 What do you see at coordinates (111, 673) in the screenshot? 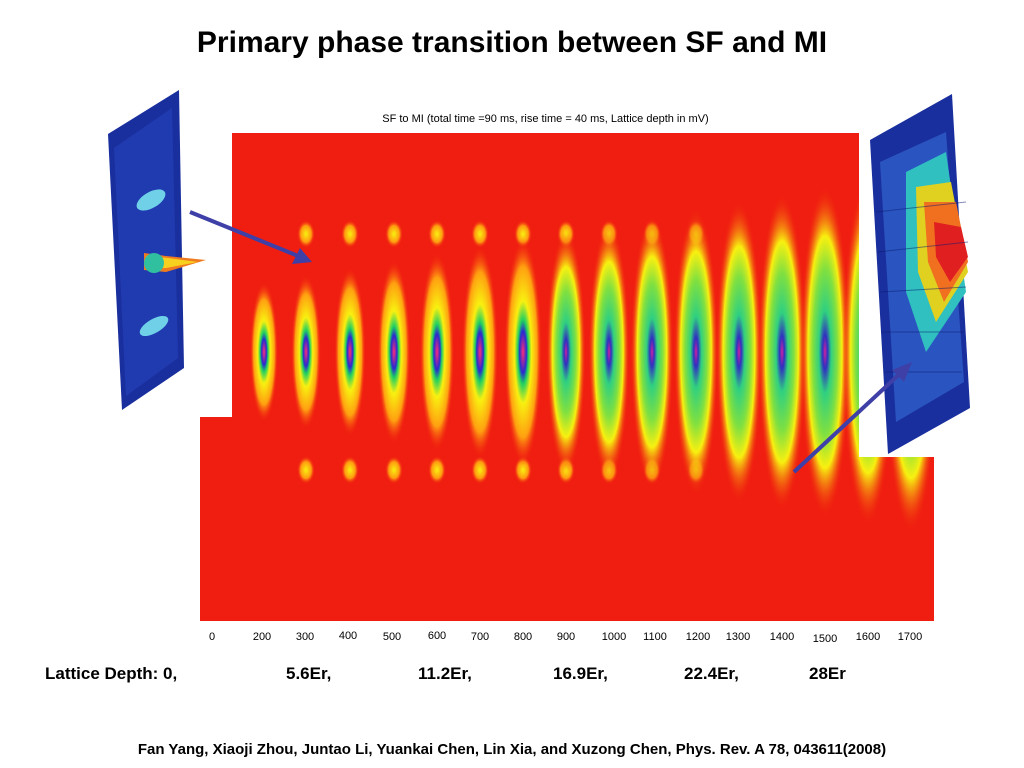
I see `lattice-depth-label: Lattice Depth: 0,` at bounding box center [111, 673].